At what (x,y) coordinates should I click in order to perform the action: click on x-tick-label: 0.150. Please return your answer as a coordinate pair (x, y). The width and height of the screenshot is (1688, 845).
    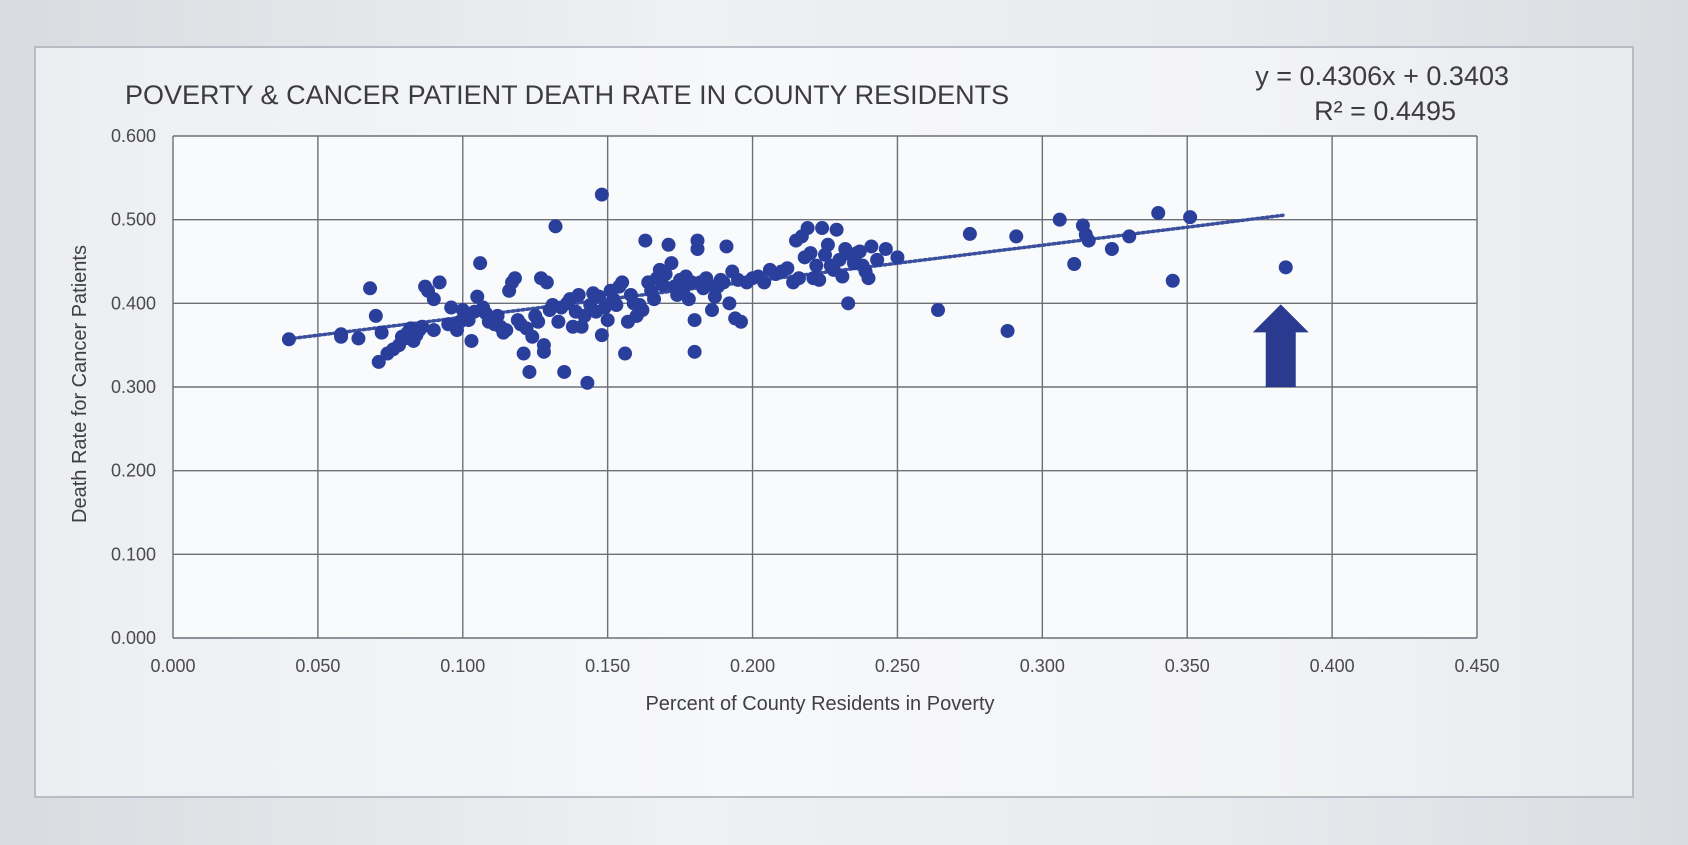
    Looking at the image, I should click on (607, 666).